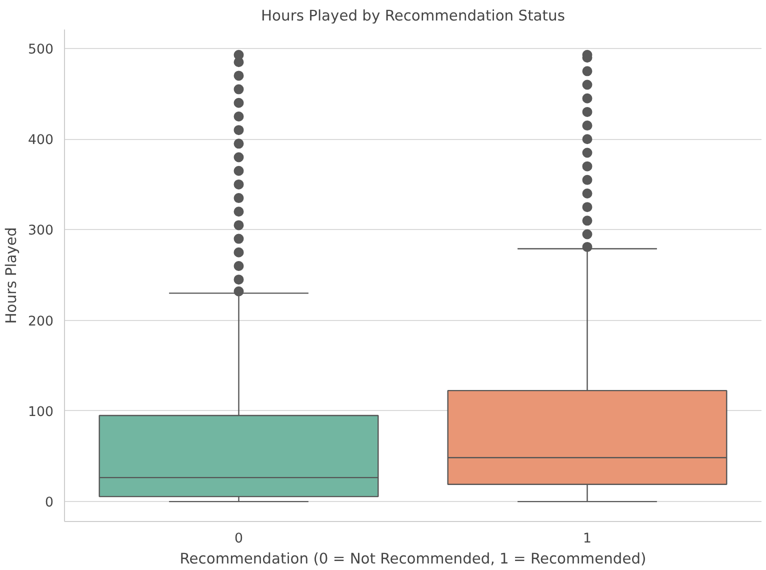  Describe the element at coordinates (413, 16) in the screenshot. I see `chart-title: Hours Played by Recommendation Status` at that location.